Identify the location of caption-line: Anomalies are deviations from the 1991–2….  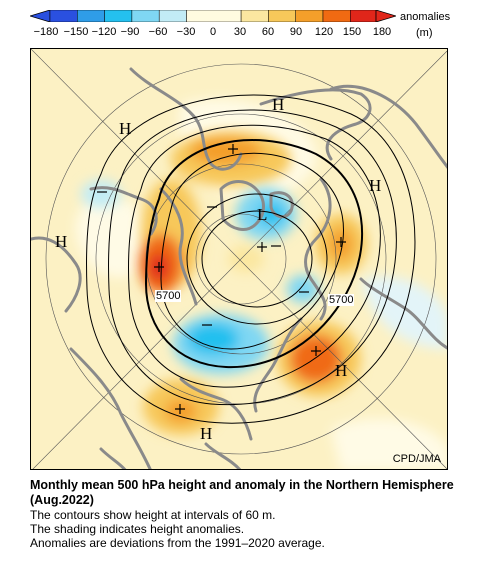
(177, 543).